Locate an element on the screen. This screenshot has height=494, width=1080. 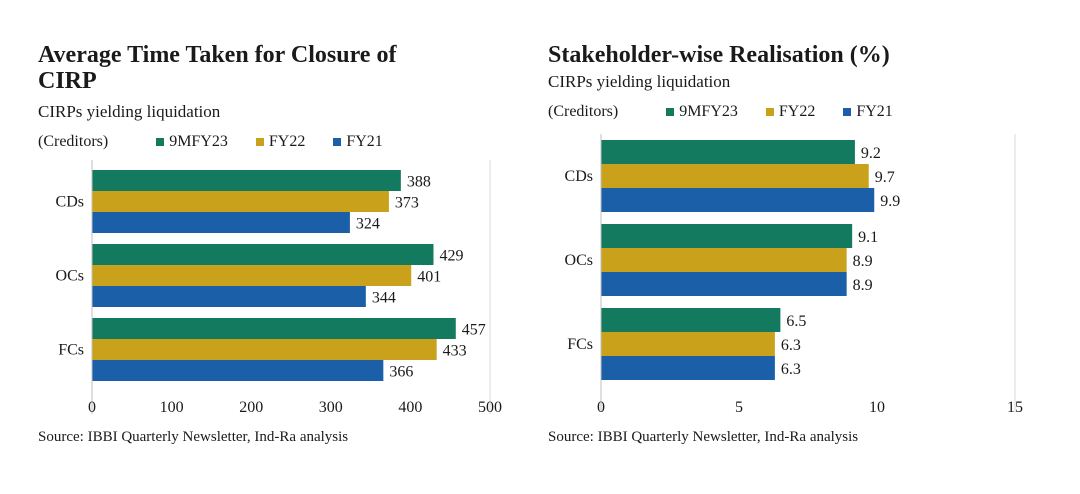
x-tick-label-400: 400 is located at coordinates (410, 407).